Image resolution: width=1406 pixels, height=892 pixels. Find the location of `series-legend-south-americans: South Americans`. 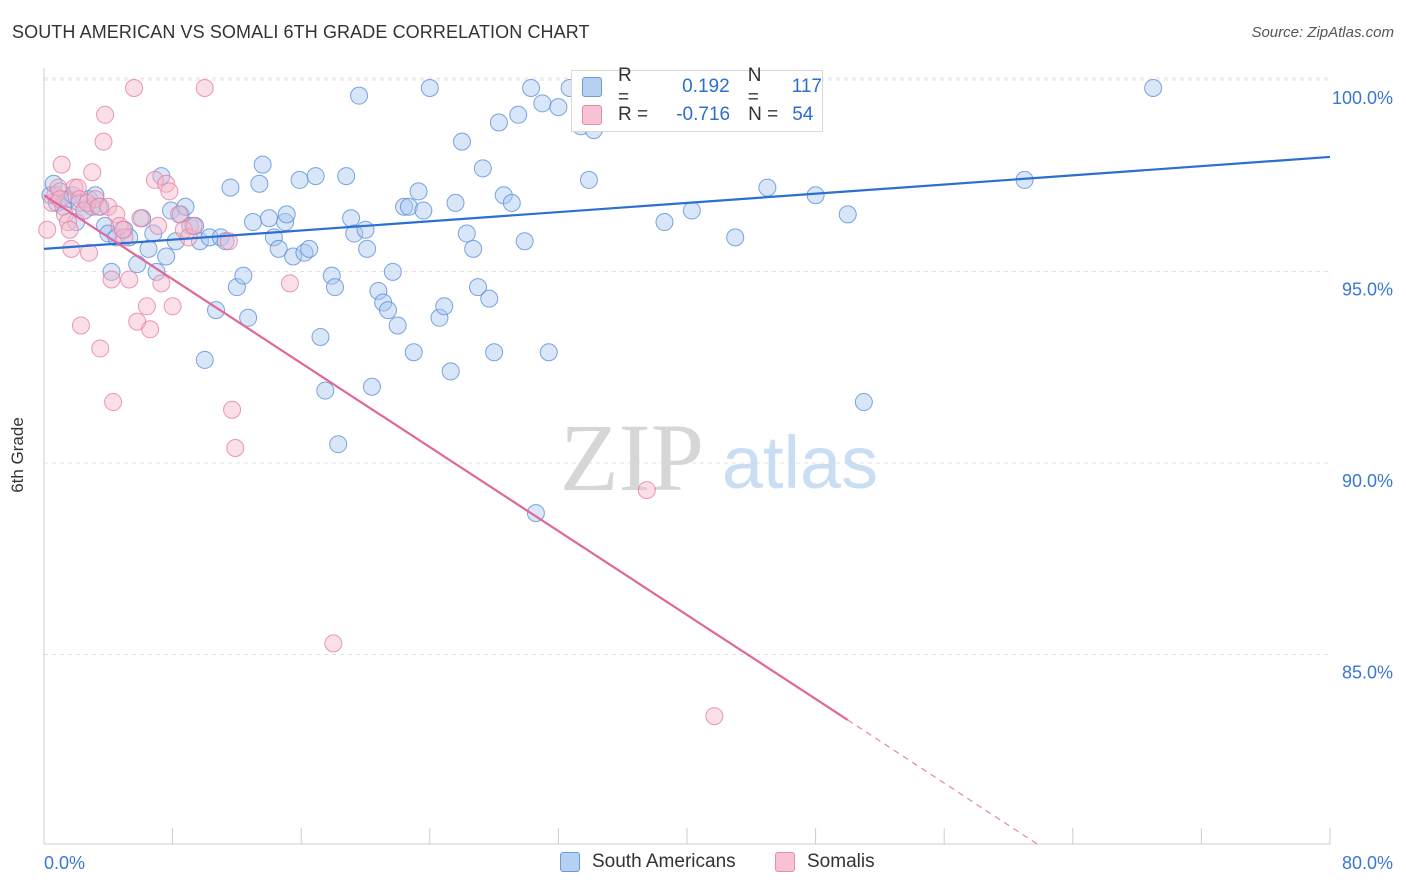

series-legend-south-americans: South Americans is located at coordinates (648, 862).